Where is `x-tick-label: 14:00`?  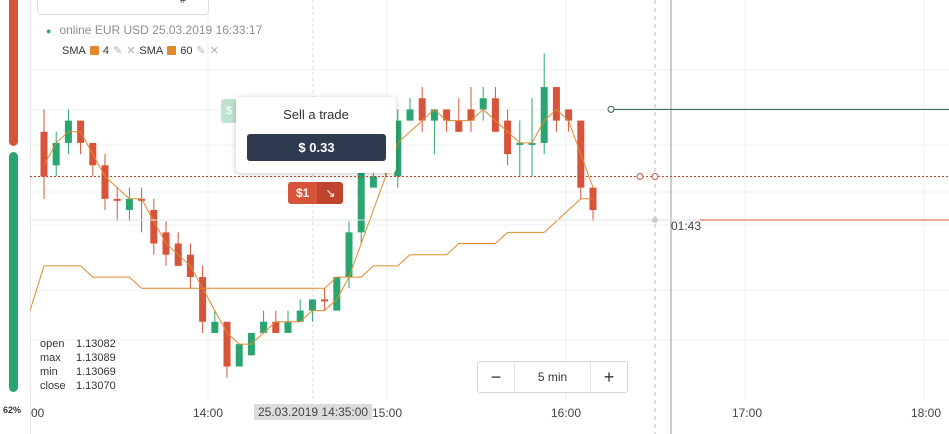 x-tick-label: 14:00 is located at coordinates (208, 413).